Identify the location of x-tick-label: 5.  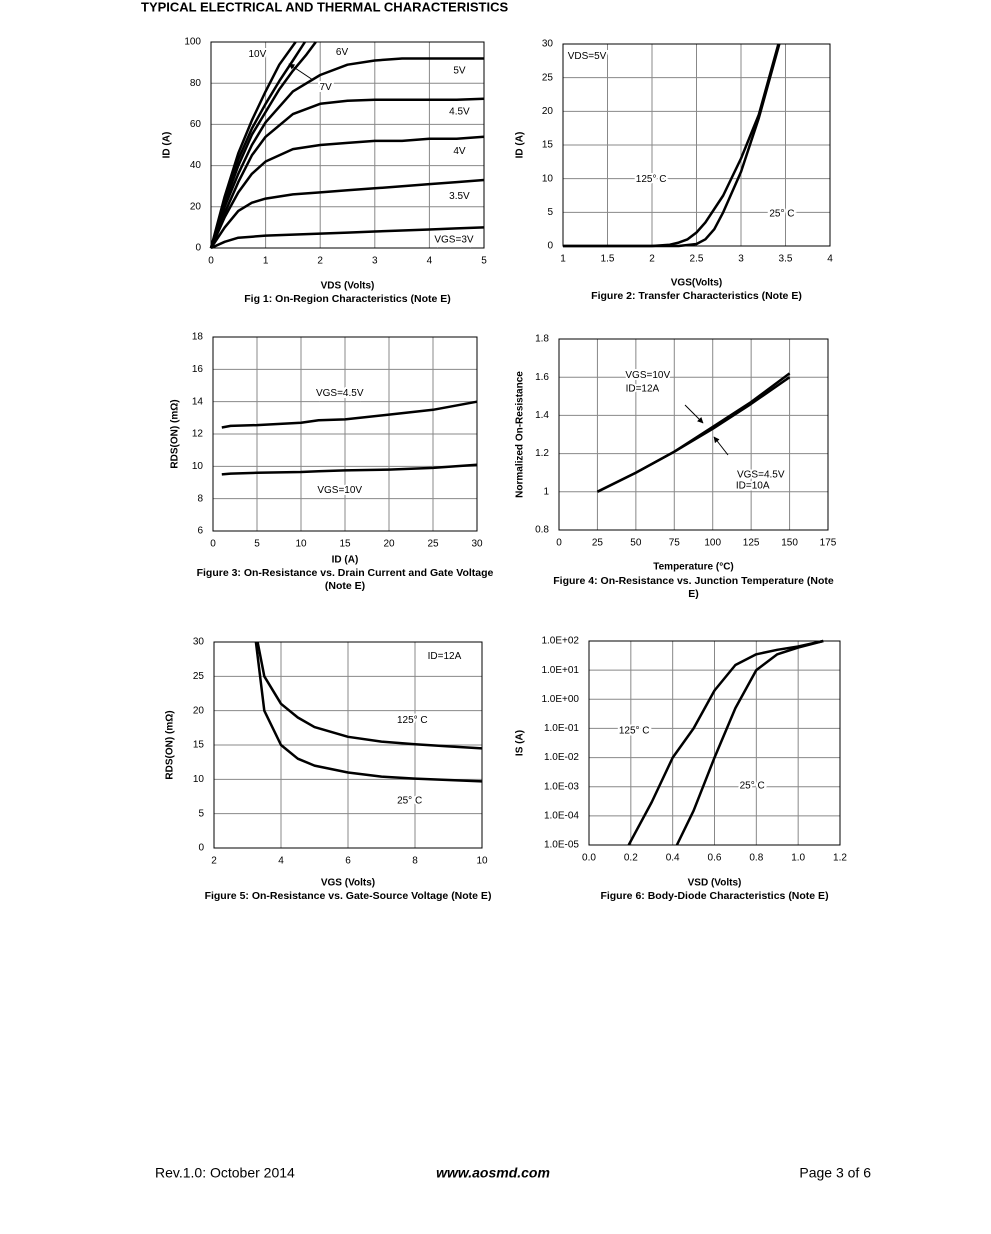
(484, 261).